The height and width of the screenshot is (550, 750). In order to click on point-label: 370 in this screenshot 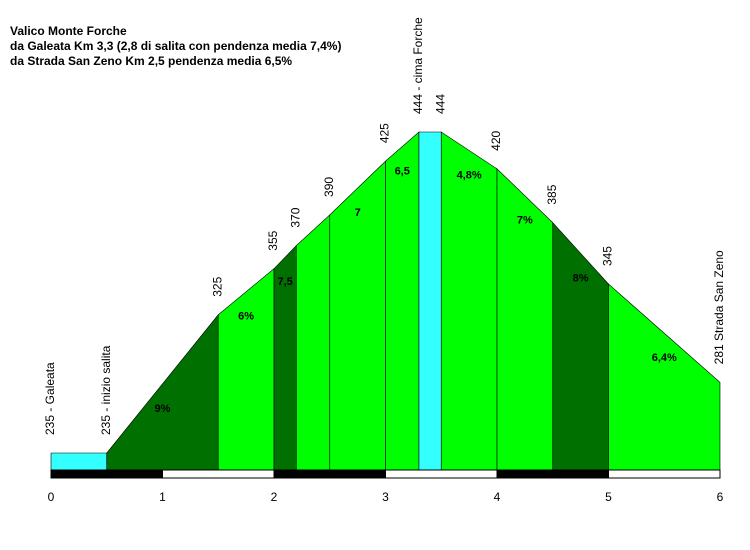, I will do `click(295, 217)`.